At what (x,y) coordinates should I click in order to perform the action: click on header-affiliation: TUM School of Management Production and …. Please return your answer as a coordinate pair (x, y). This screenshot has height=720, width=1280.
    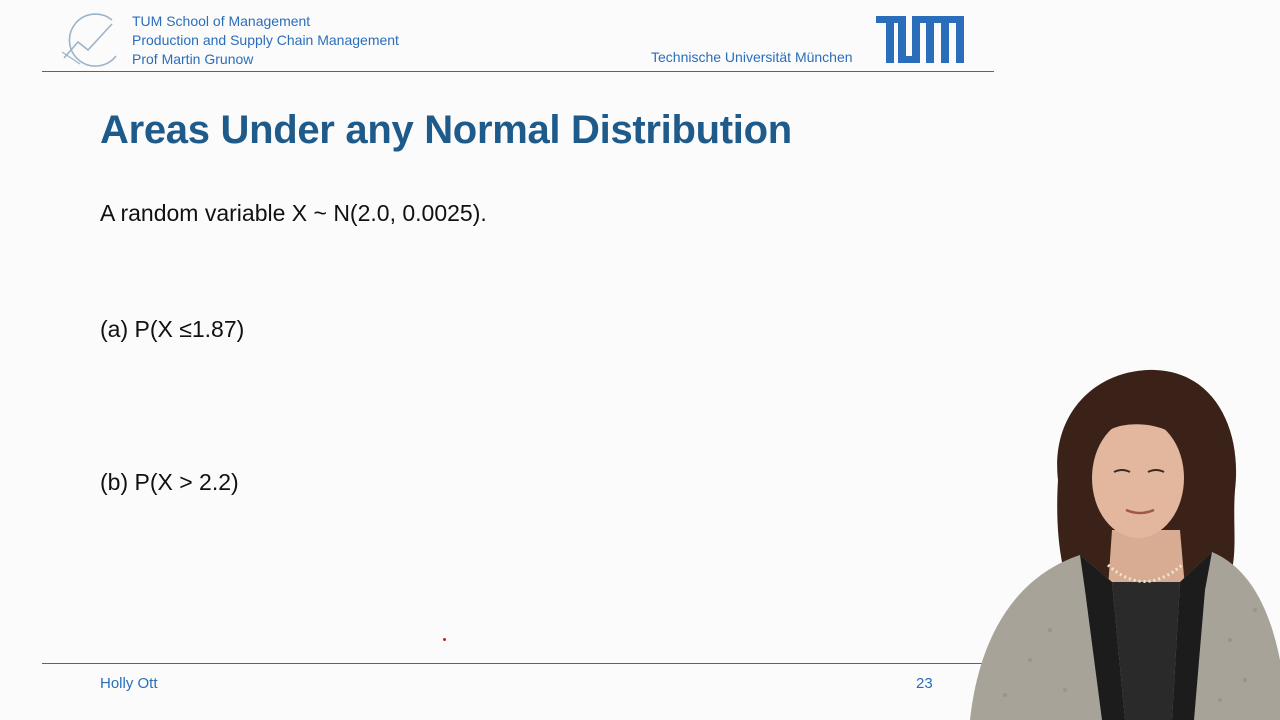
    Looking at the image, I should click on (265, 40).